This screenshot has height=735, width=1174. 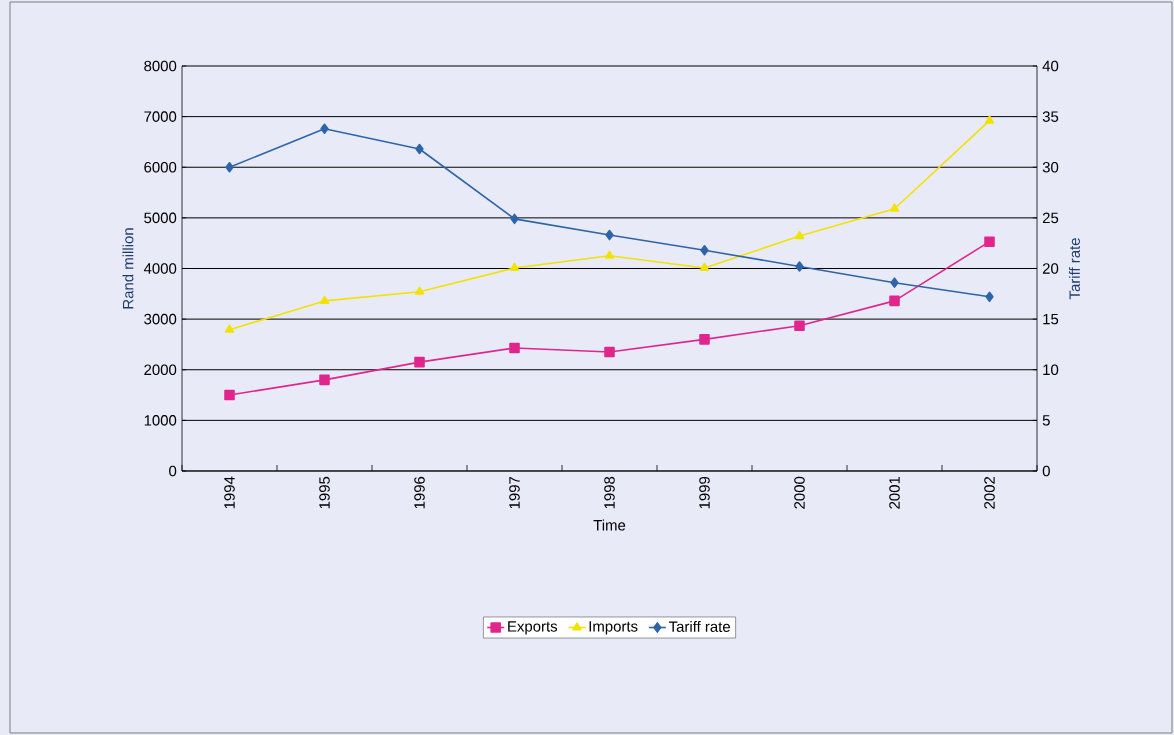 I want to click on x-axis-title: Time, so click(x=609, y=525).